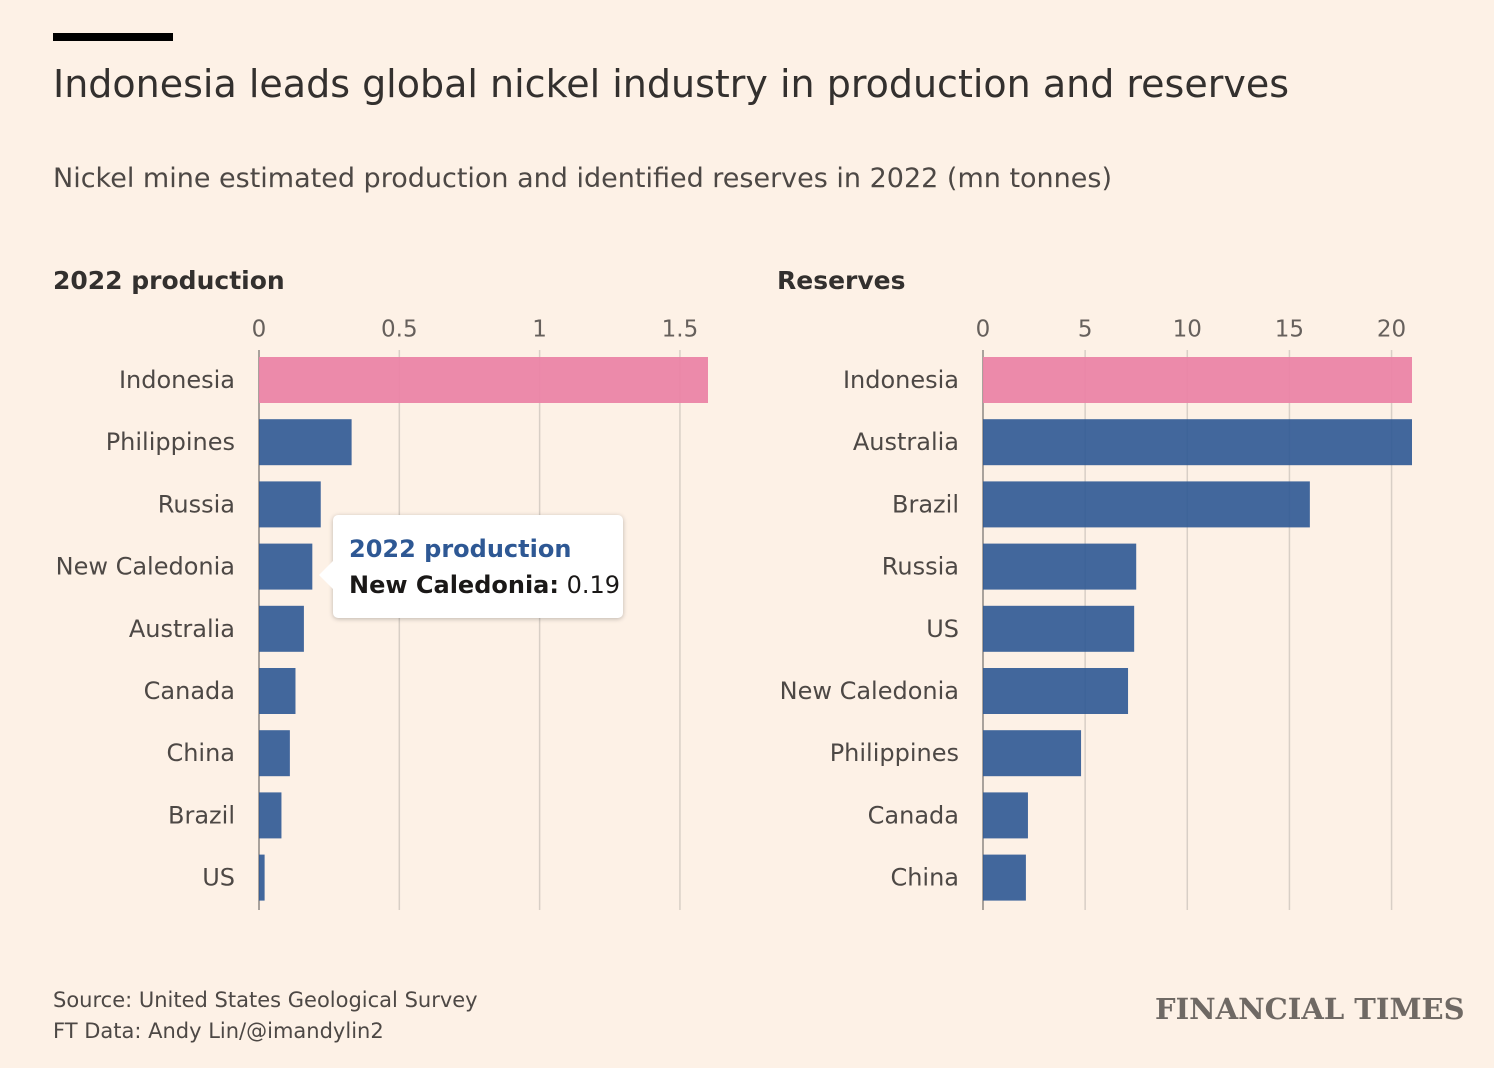  What do you see at coordinates (265, 1000) in the screenshot?
I see `source-note: Source: United States Geological Survey` at bounding box center [265, 1000].